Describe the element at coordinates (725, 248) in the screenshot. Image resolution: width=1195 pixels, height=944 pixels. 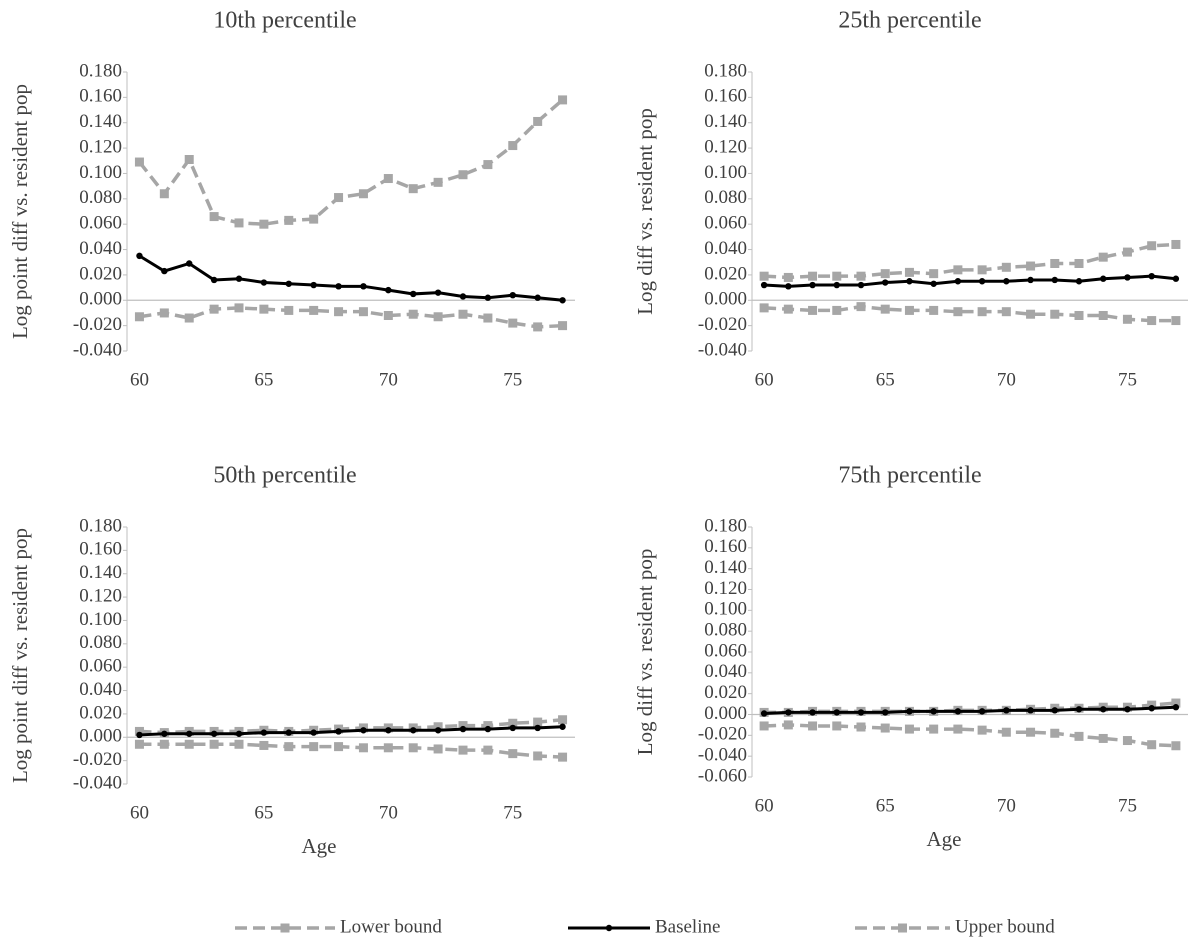
I see `y-tick-label: 0.040` at that location.